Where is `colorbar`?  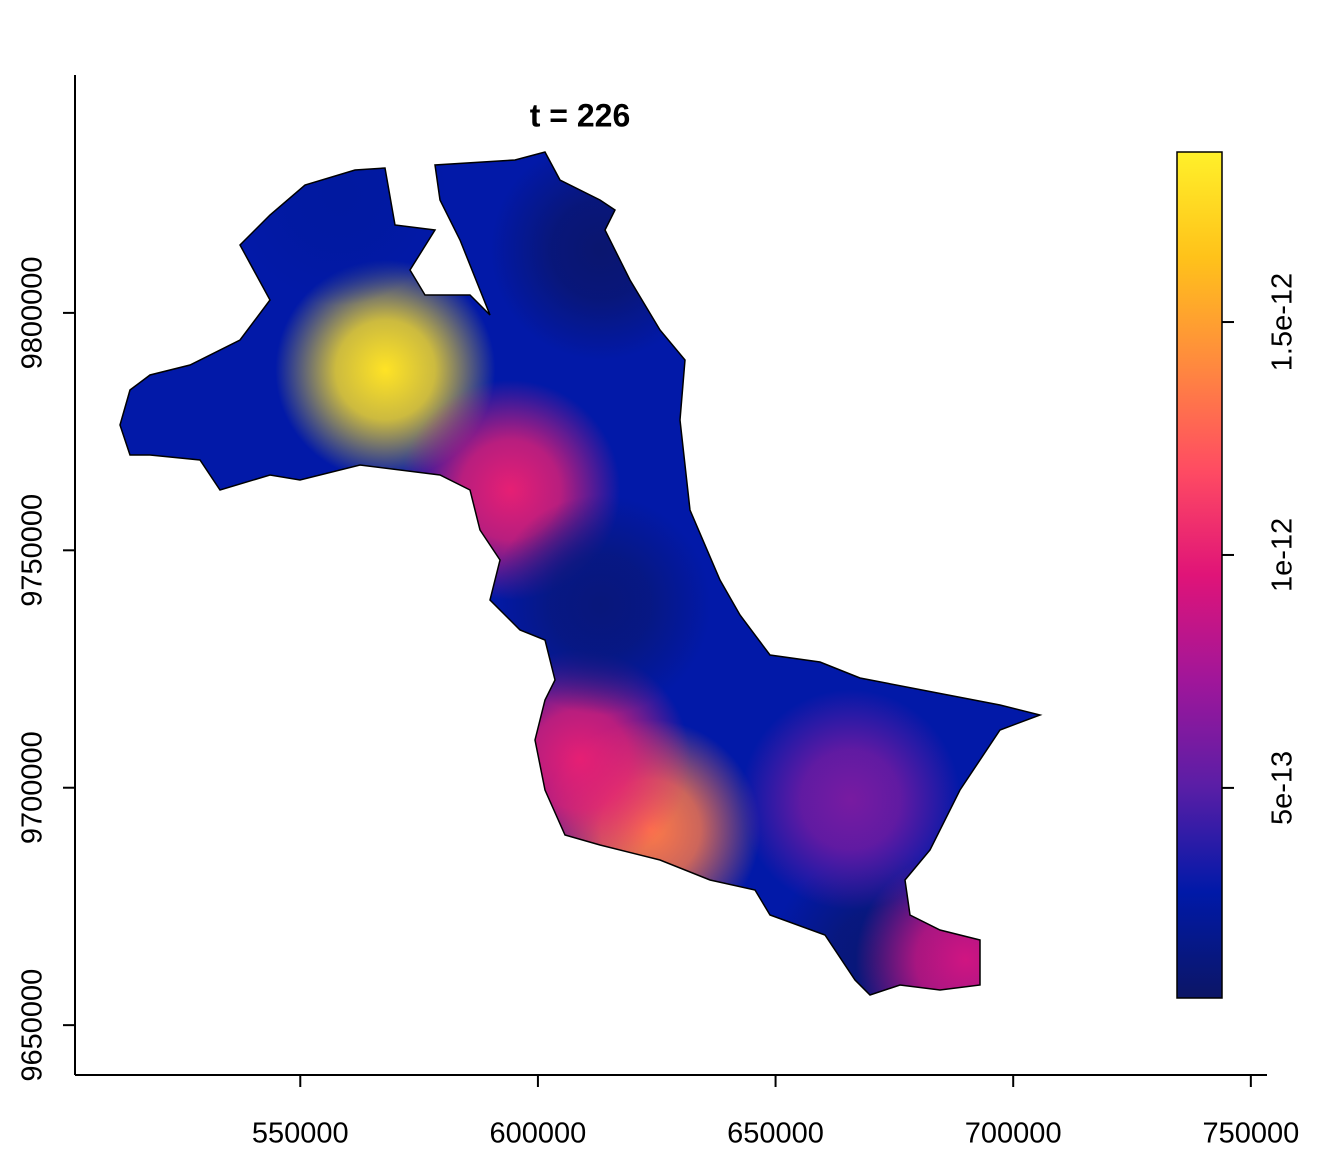 colorbar is located at coordinates (1199, 575).